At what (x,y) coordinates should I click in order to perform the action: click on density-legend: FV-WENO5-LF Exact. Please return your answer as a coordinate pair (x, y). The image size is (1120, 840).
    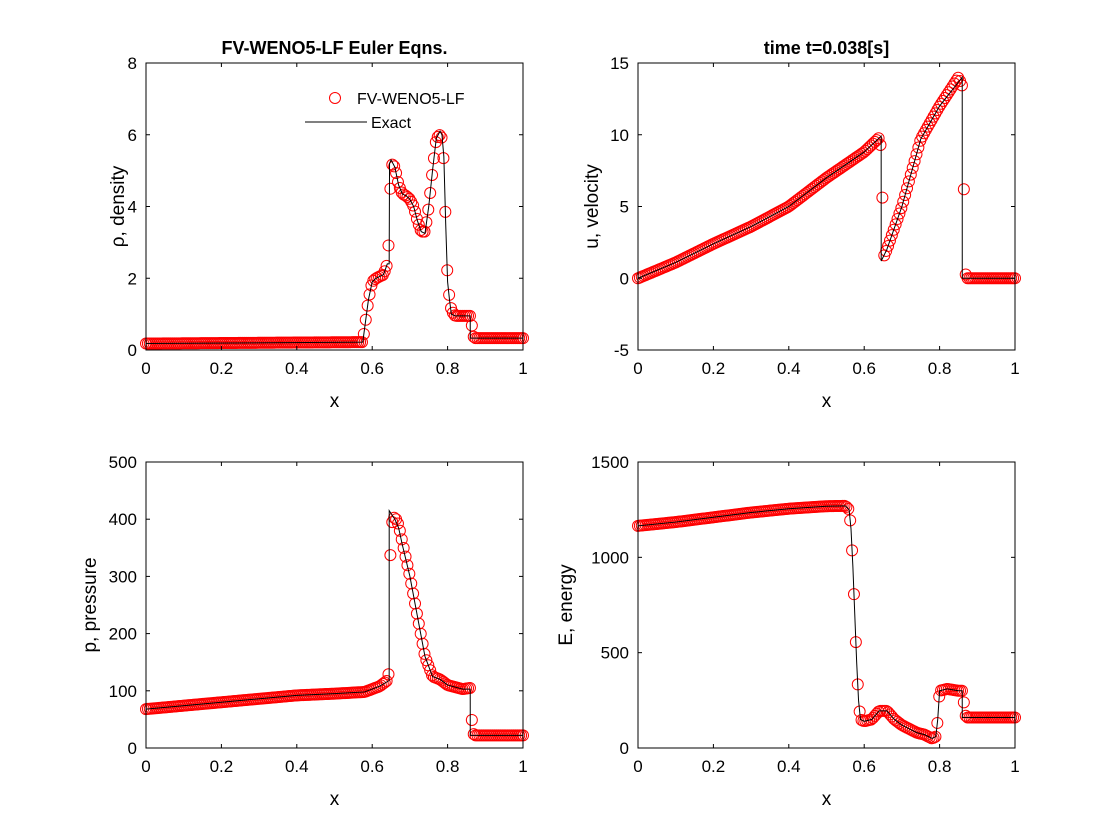
    Looking at the image, I should click on (385, 111).